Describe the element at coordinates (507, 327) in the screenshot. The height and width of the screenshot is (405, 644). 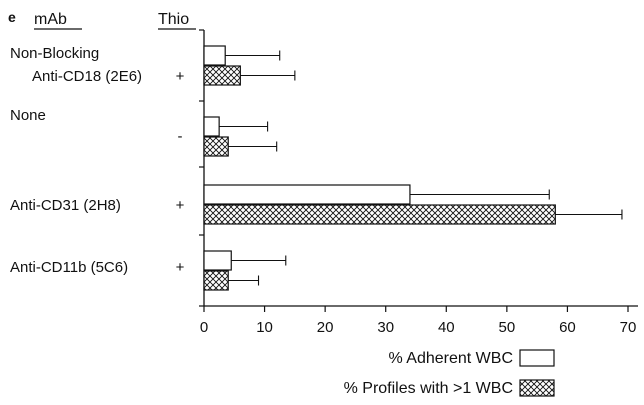
I see `x-tick-label: 50` at that location.